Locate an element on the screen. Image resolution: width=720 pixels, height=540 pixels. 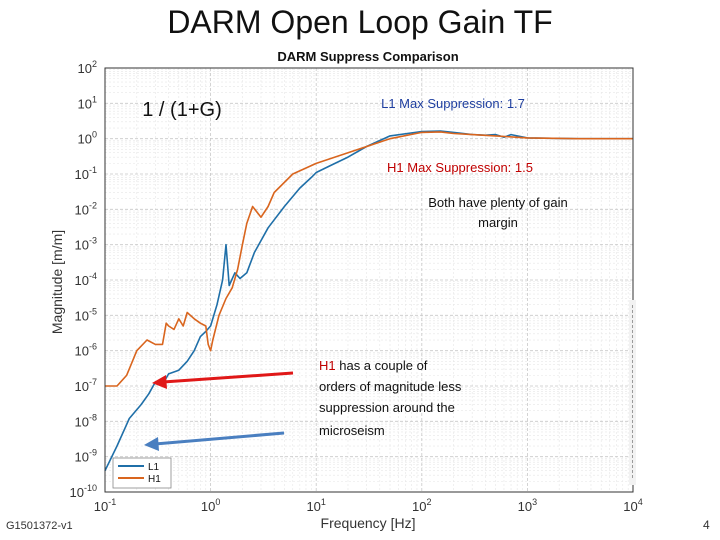
x-tick-label: 10³ is located at coordinates (527, 505).